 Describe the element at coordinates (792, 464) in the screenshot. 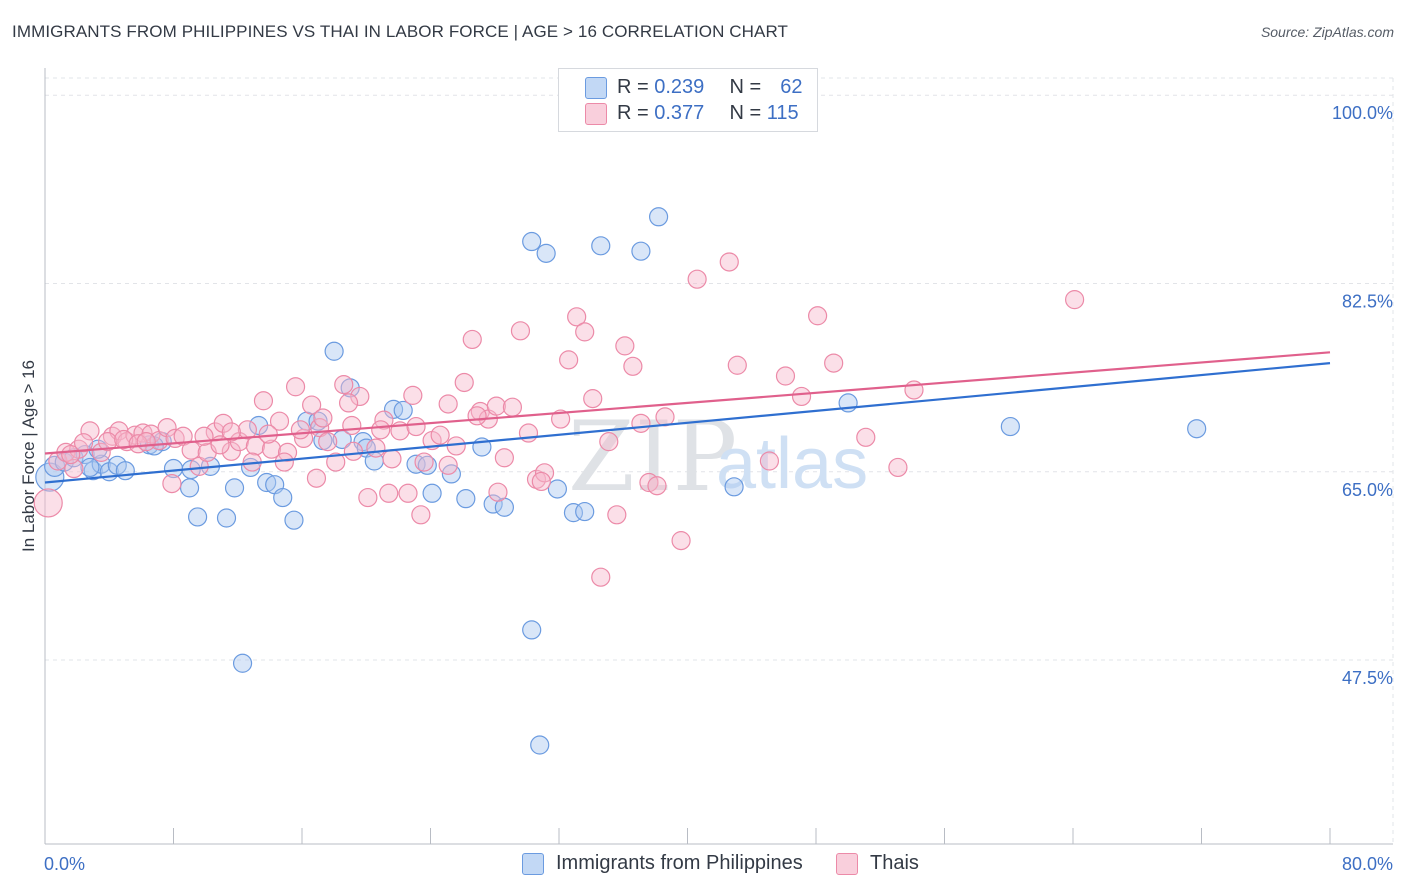

I see `watermark-atlas: atlas` at that location.